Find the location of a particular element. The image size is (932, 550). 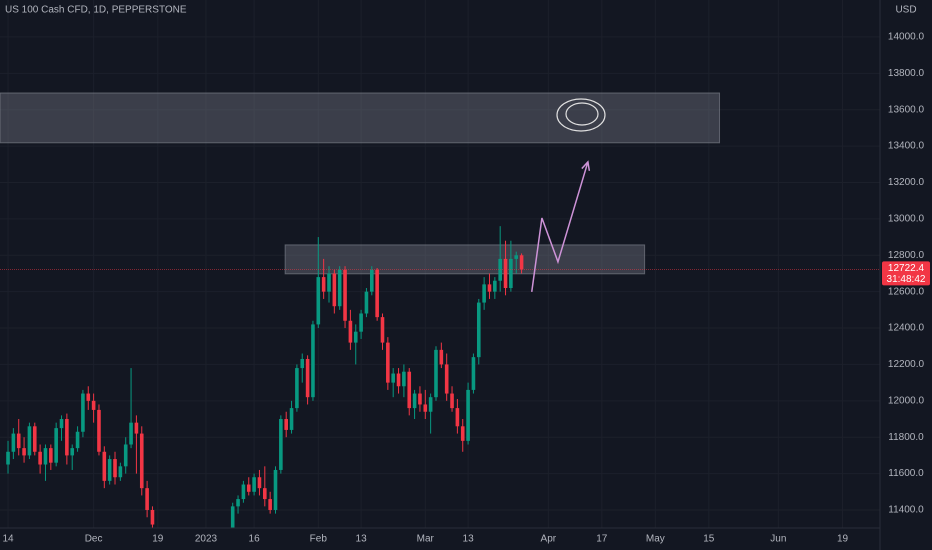

x-tick-label: May is located at coordinates (655, 539).